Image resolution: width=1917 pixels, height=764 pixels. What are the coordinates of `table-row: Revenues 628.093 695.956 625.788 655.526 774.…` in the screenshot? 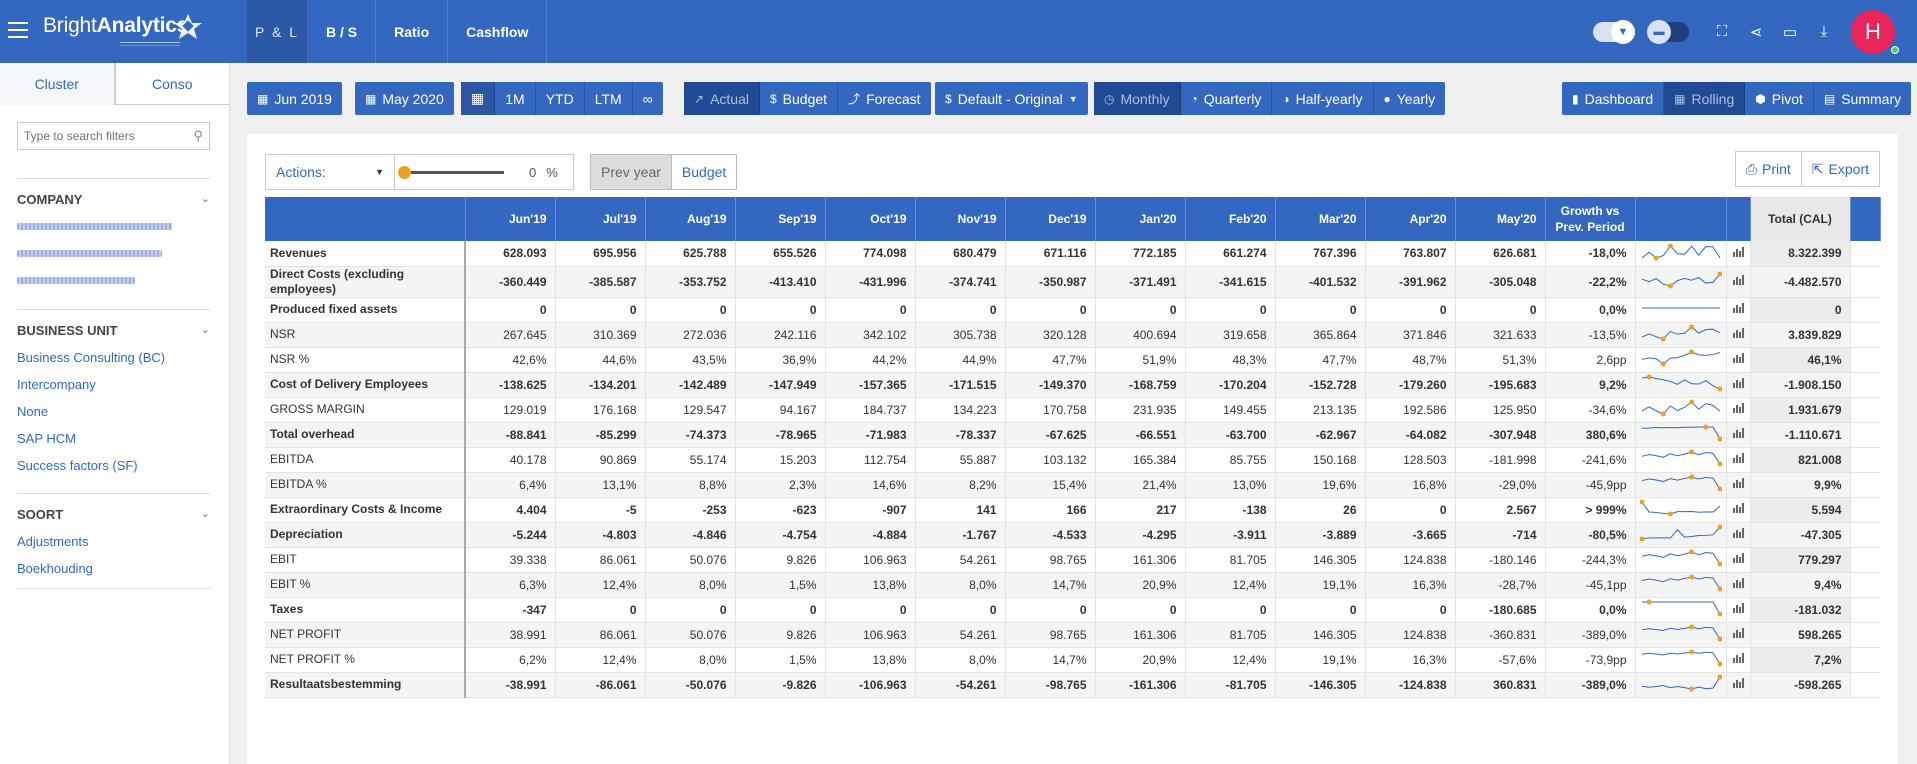 It's located at (1072, 254).